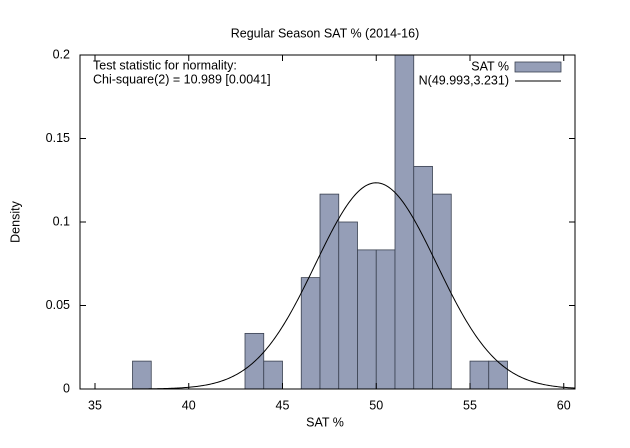 The width and height of the screenshot is (630, 448). What do you see at coordinates (538, 67) in the screenshot?
I see `legend-swatch` at bounding box center [538, 67].